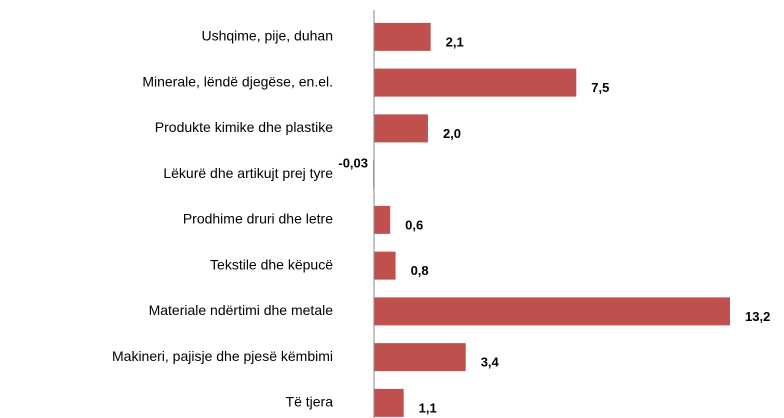  Describe the element at coordinates (490, 362) in the screenshot. I see `value-label: 3,4` at that location.